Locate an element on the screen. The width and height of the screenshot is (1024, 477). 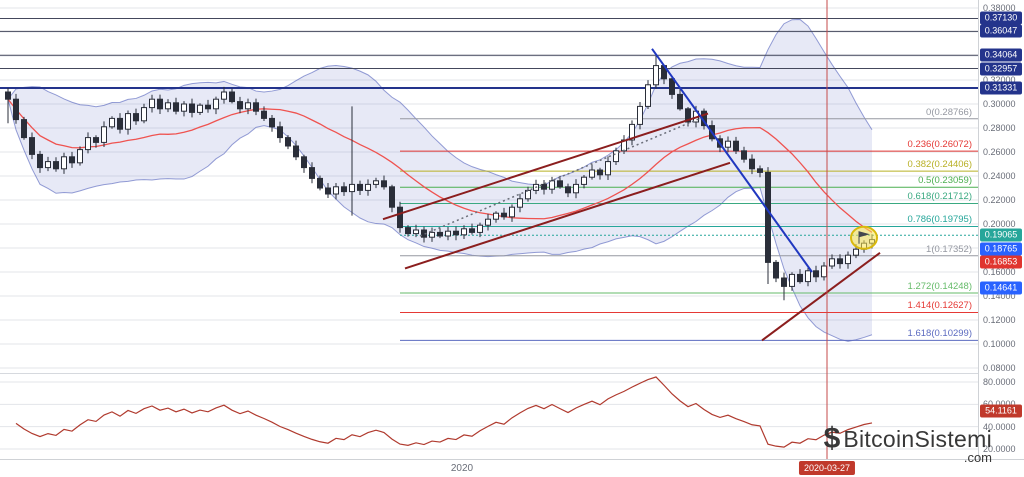
highlight-flag-icon is located at coordinates (864, 237).